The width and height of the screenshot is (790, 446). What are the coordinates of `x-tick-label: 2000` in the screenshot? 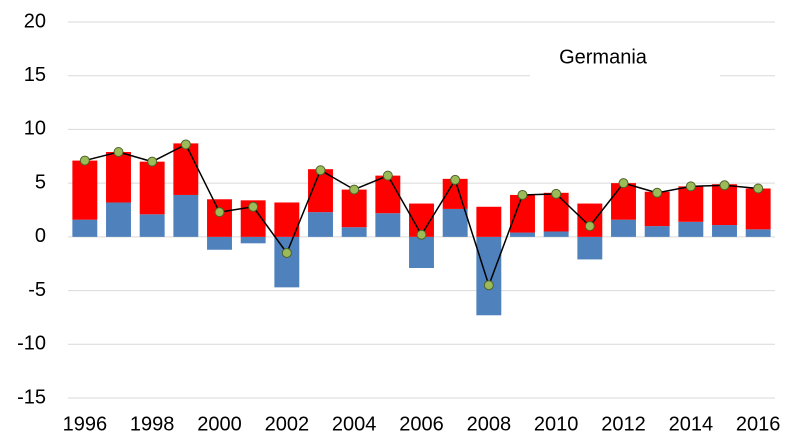 It's located at (219, 424).